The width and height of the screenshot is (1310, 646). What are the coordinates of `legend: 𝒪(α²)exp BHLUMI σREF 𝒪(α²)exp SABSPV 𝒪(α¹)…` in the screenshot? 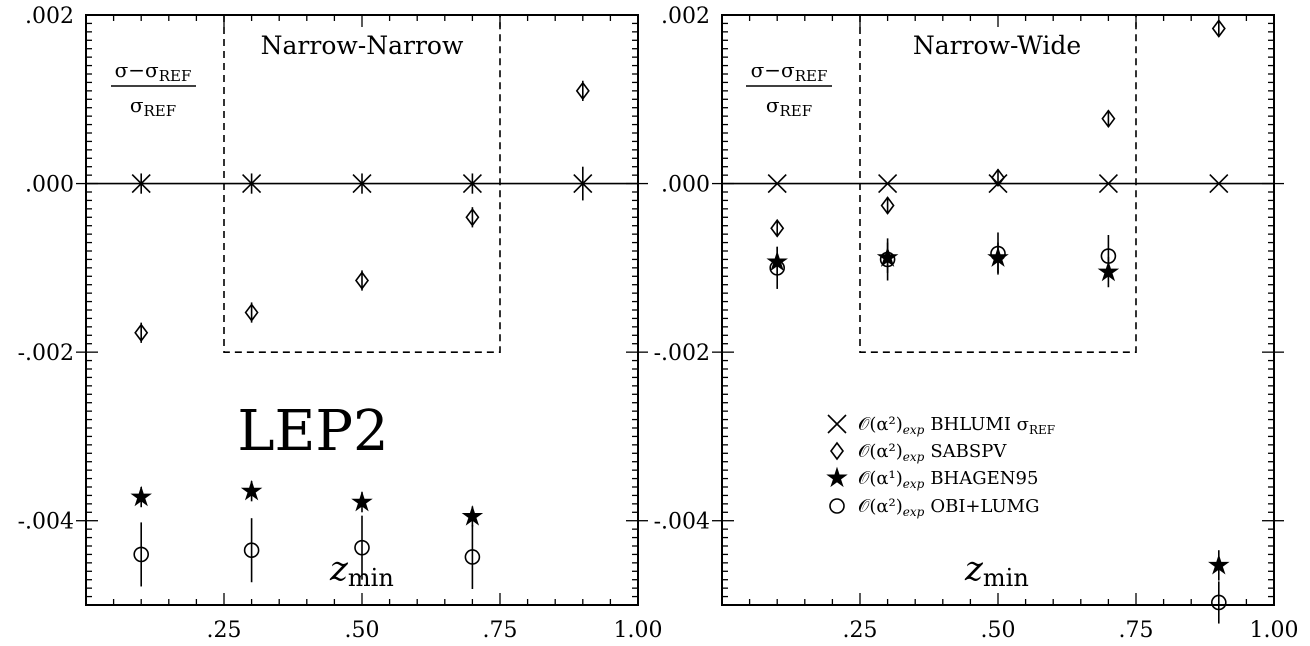 It's located at (940, 466).